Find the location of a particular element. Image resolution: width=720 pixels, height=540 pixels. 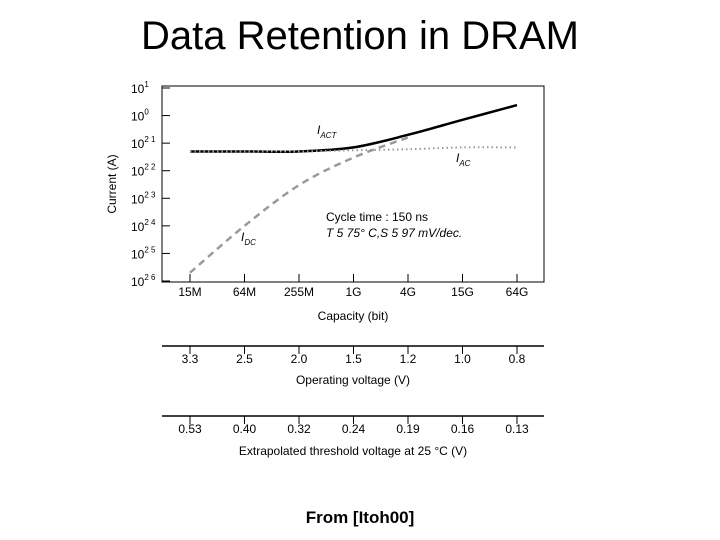

annotation-temperature: T 5 75° C,S 5 97 mV/dec. is located at coordinates (394, 233).